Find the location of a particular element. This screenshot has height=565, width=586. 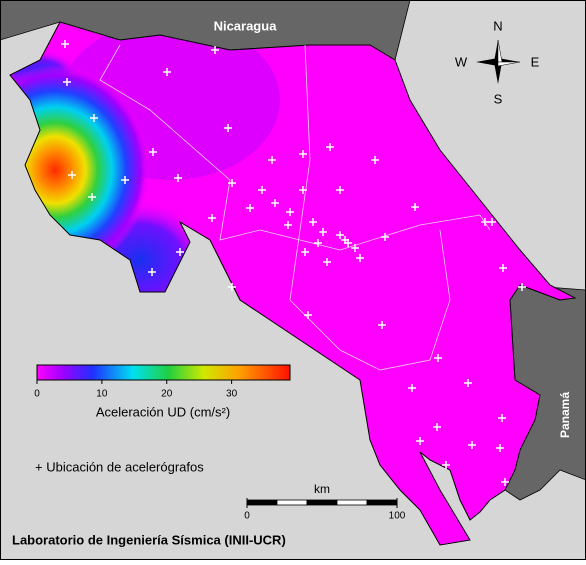

colorbar is located at coordinates (163, 372).